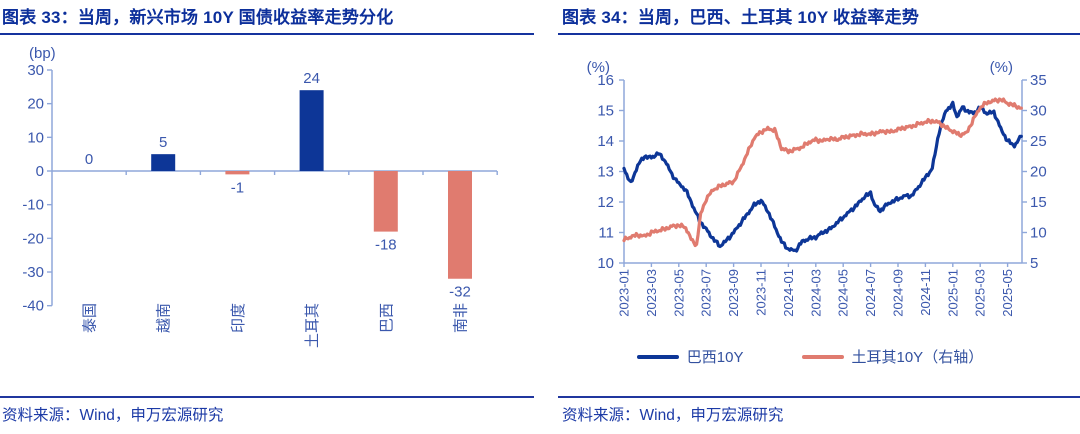 This screenshot has height=434, width=1080. I want to click on right-y-tick-label: 5, so click(1034, 263).